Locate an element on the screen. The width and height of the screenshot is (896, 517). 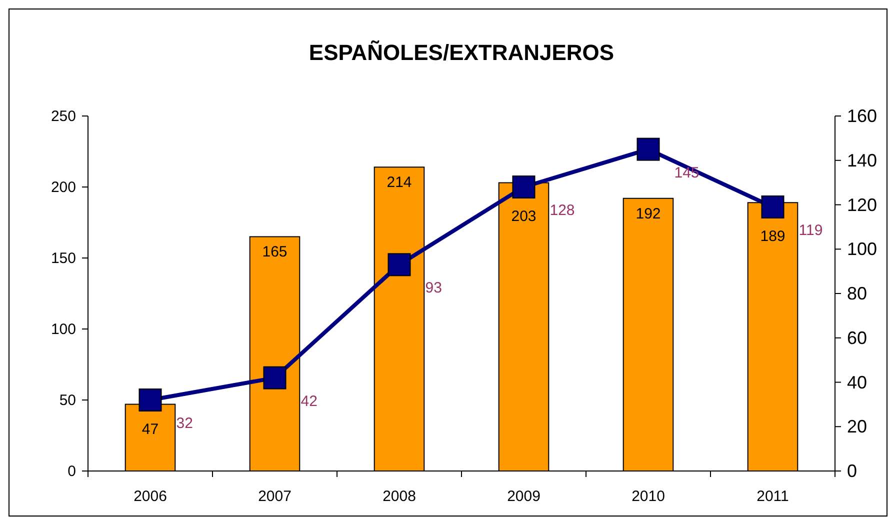
data-label: 203 is located at coordinates (523, 216).